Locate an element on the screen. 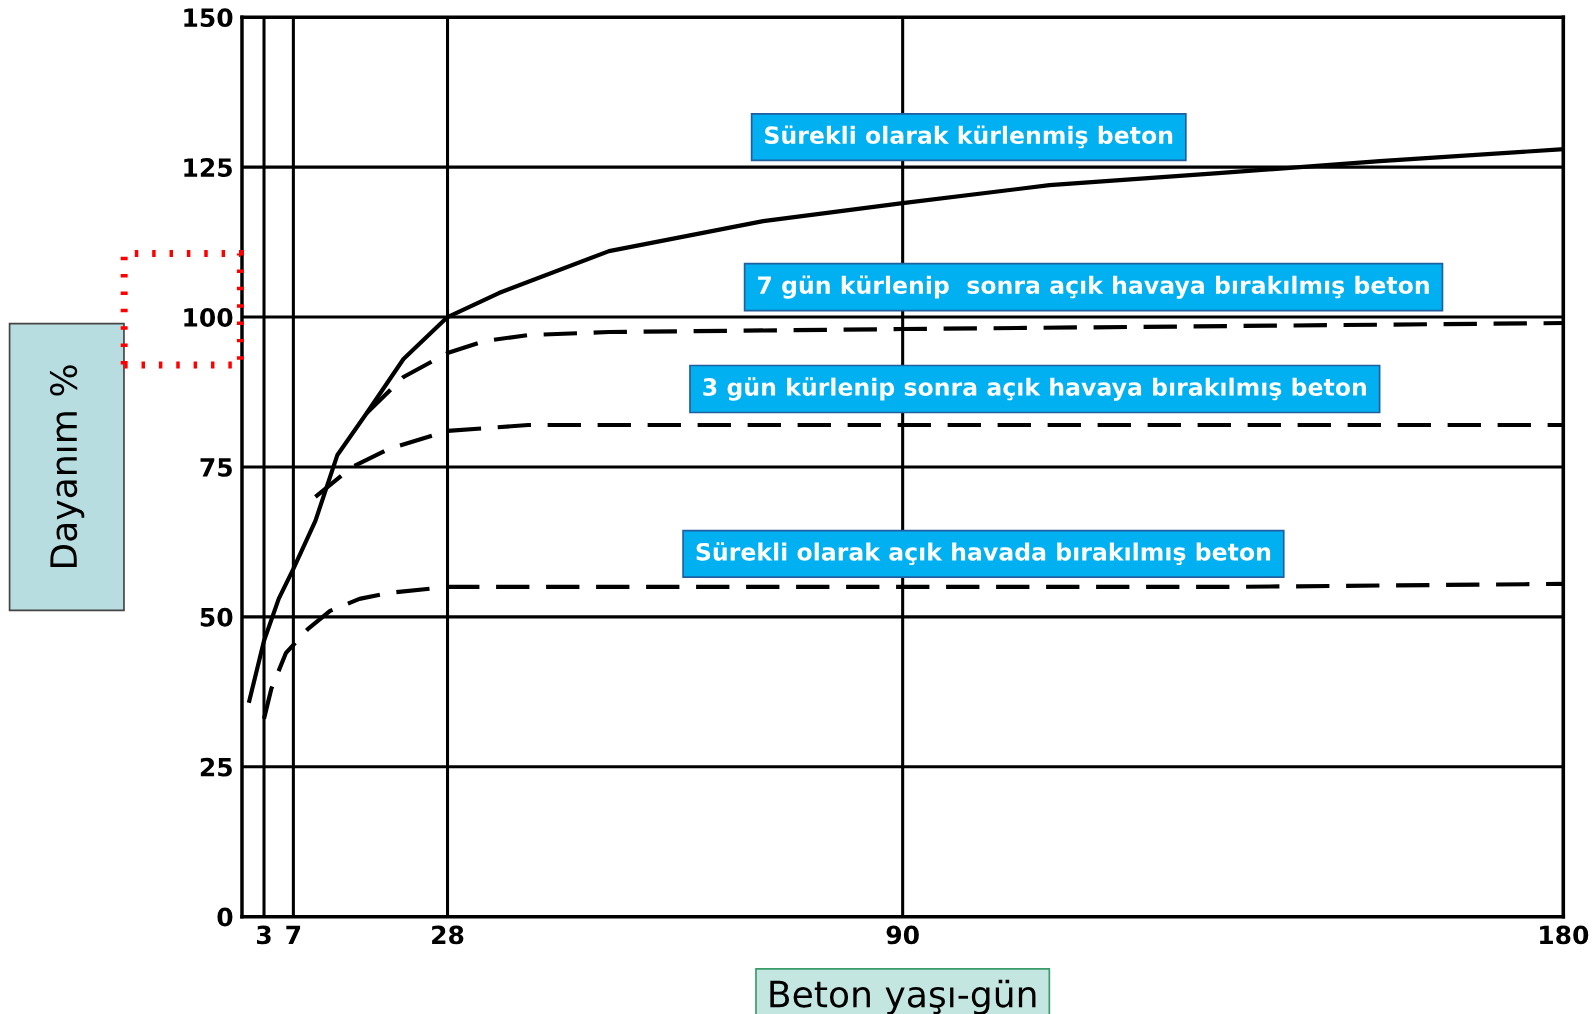 Image resolution: width=1592 pixels, height=1014 pixels. x-tick-label: 3 is located at coordinates (263, 935).